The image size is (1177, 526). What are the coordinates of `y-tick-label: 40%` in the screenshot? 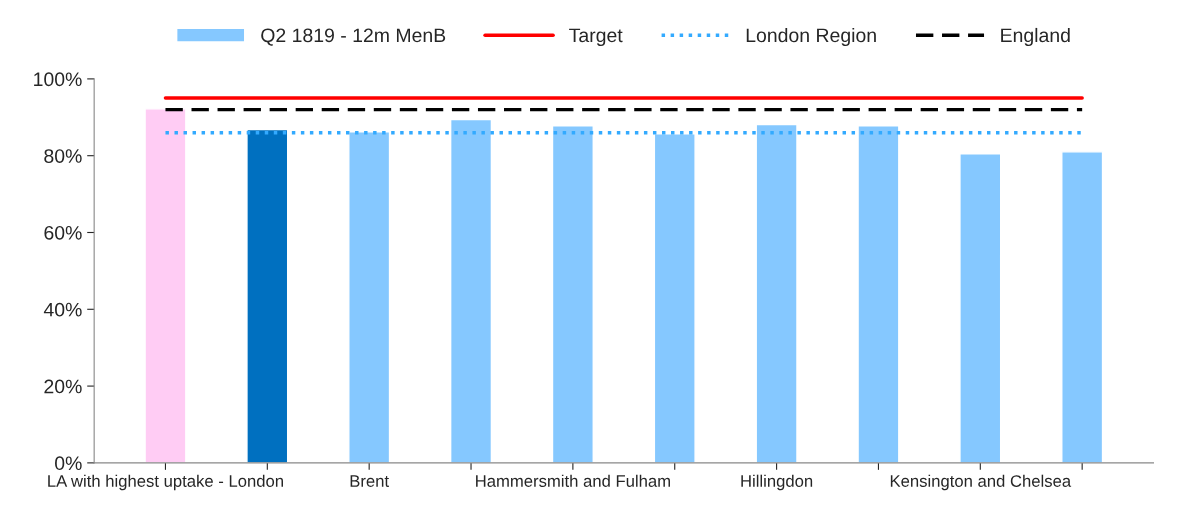 It's located at (62, 309).